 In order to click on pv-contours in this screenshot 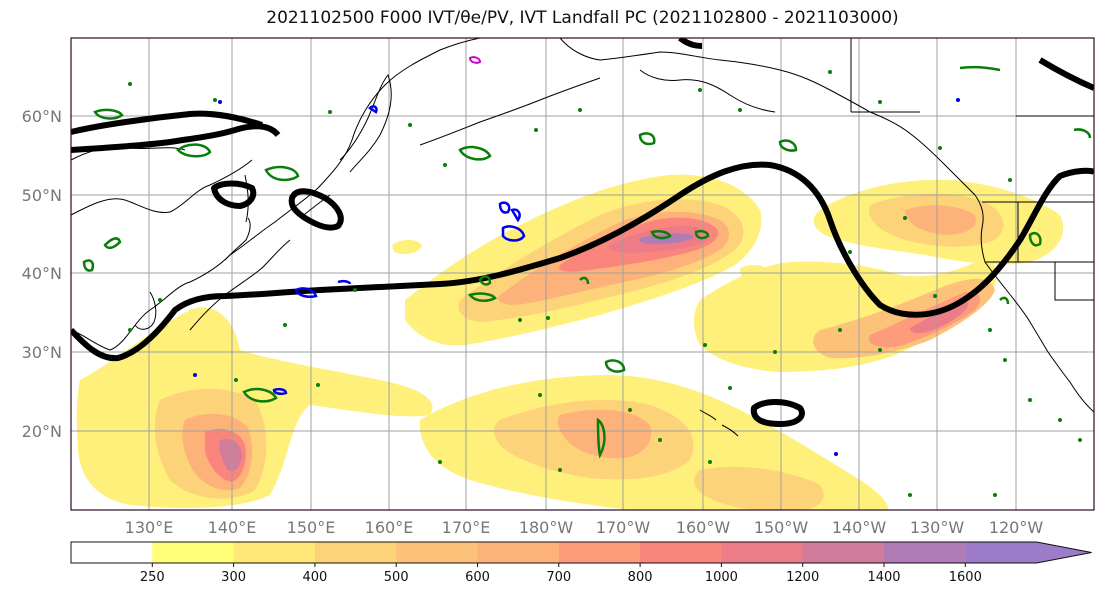, I will do `click(399, 250)`.